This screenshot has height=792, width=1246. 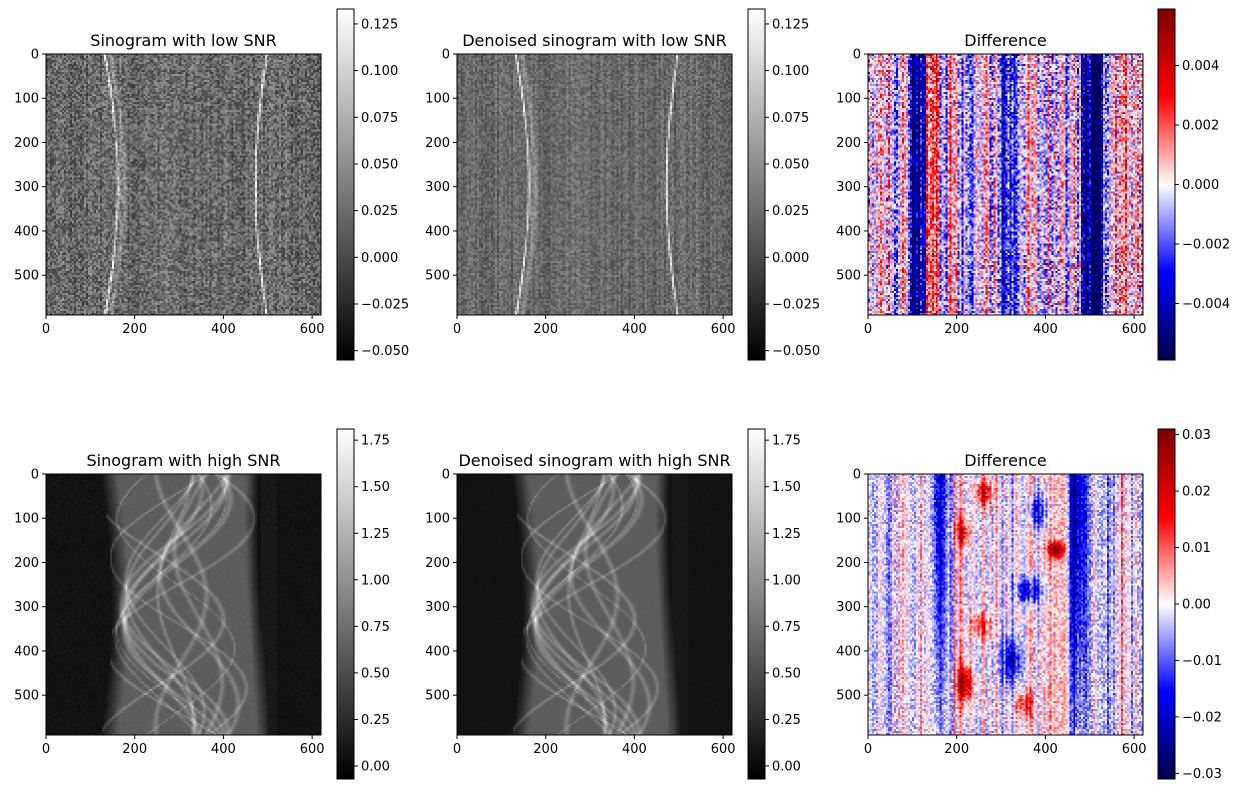 What do you see at coordinates (379, 164) in the screenshot?
I see `colorbar-tick-label: 0.050` at bounding box center [379, 164].